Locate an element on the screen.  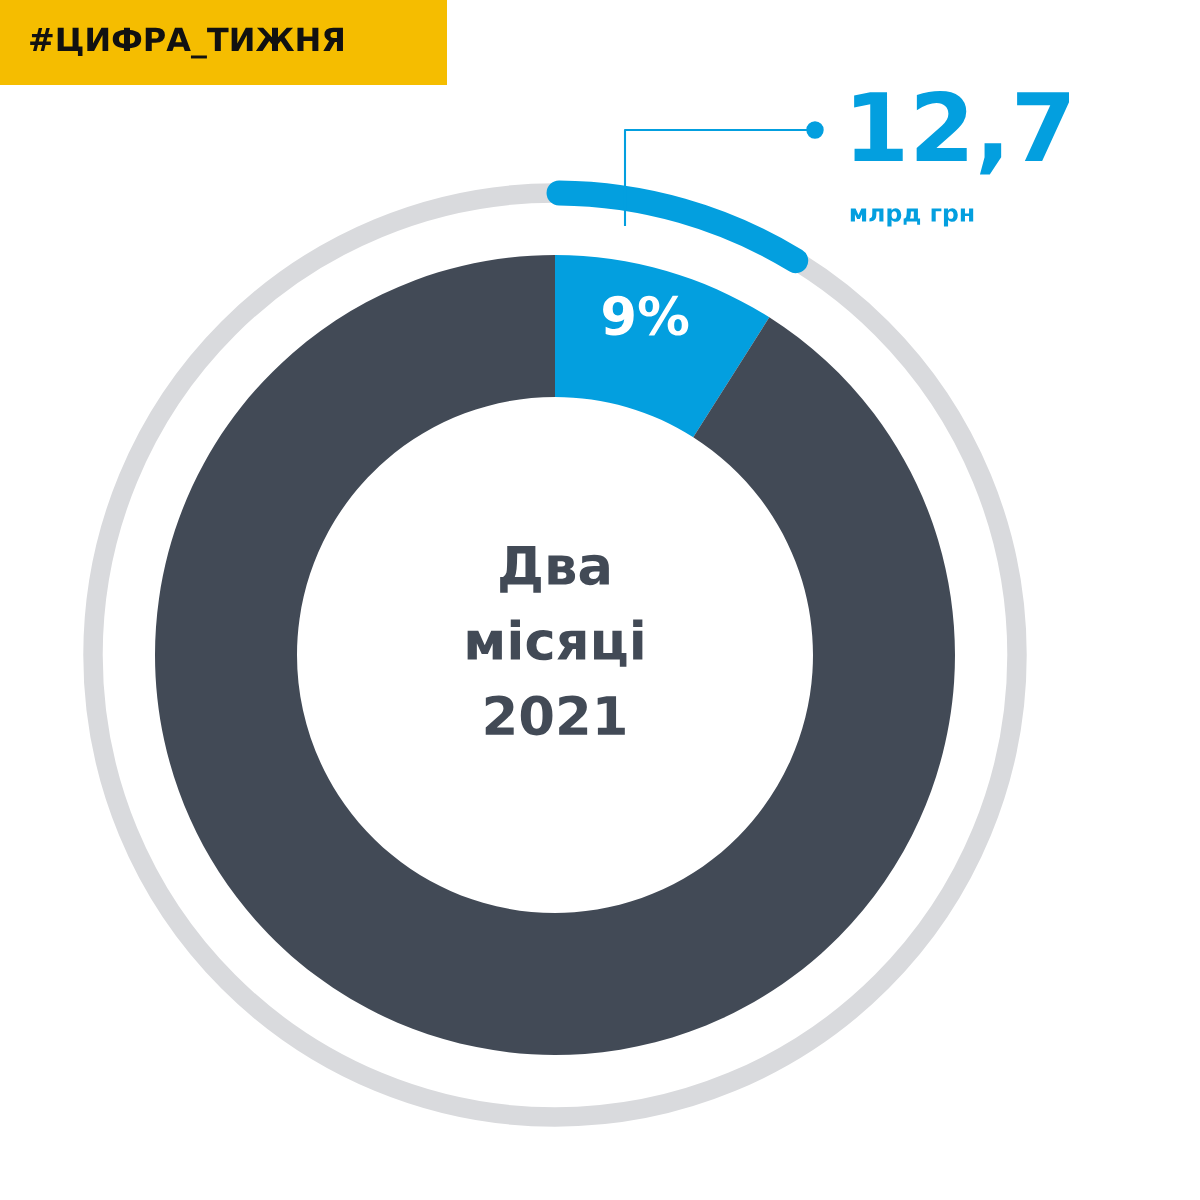
text: Два місяці 2021 is located at coordinates (555, 640).